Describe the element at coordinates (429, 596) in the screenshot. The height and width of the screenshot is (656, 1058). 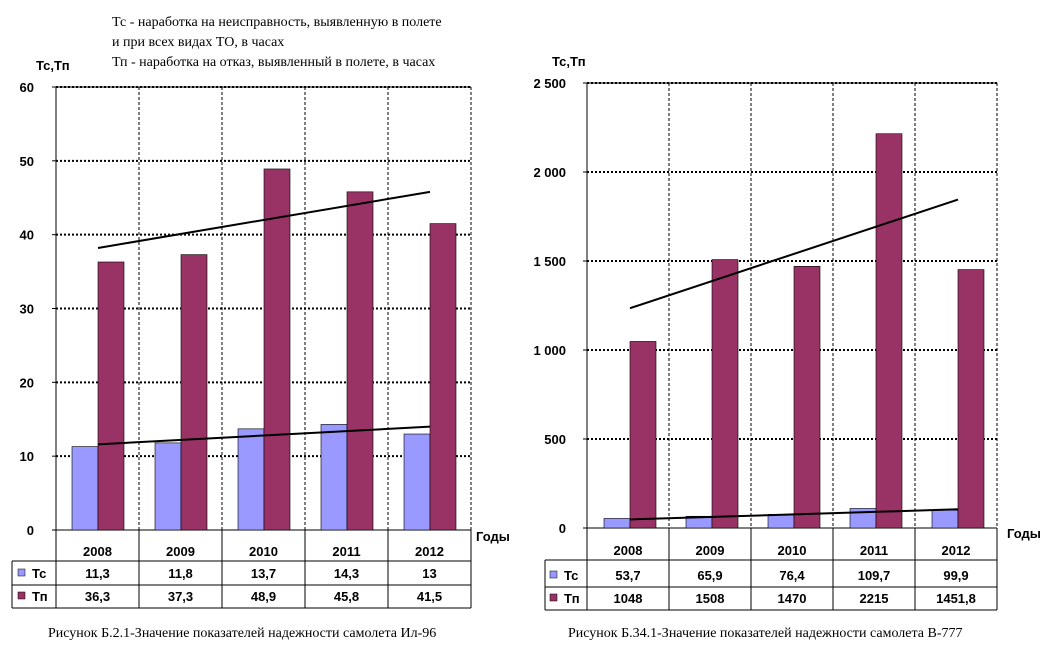
I see `data-table-cell: 41,5` at that location.